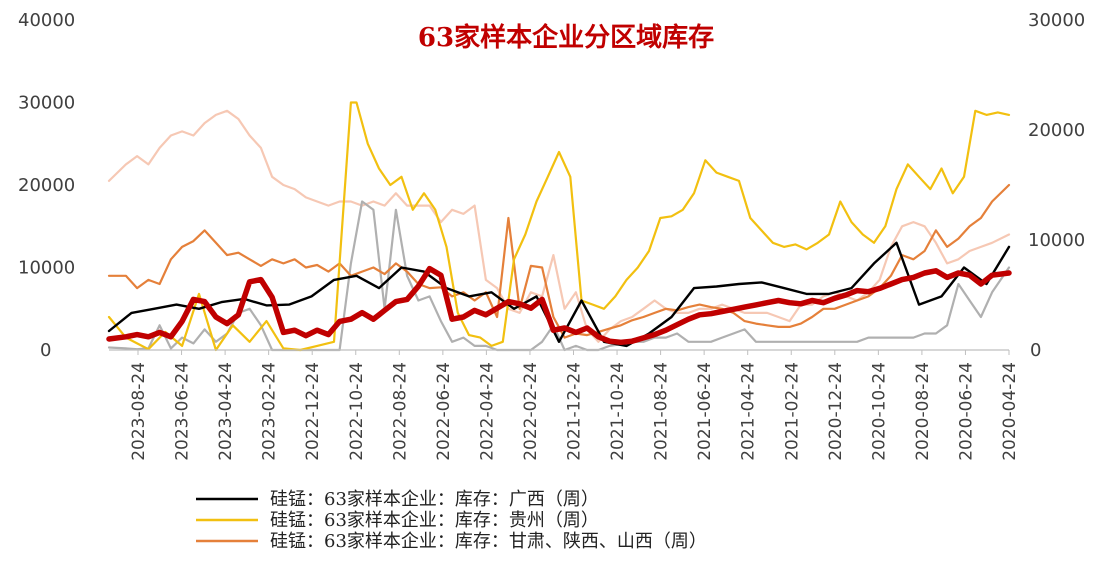  What do you see at coordinates (1056, 240) in the screenshot?
I see `right-tick-label: 10000` at bounding box center [1056, 240].